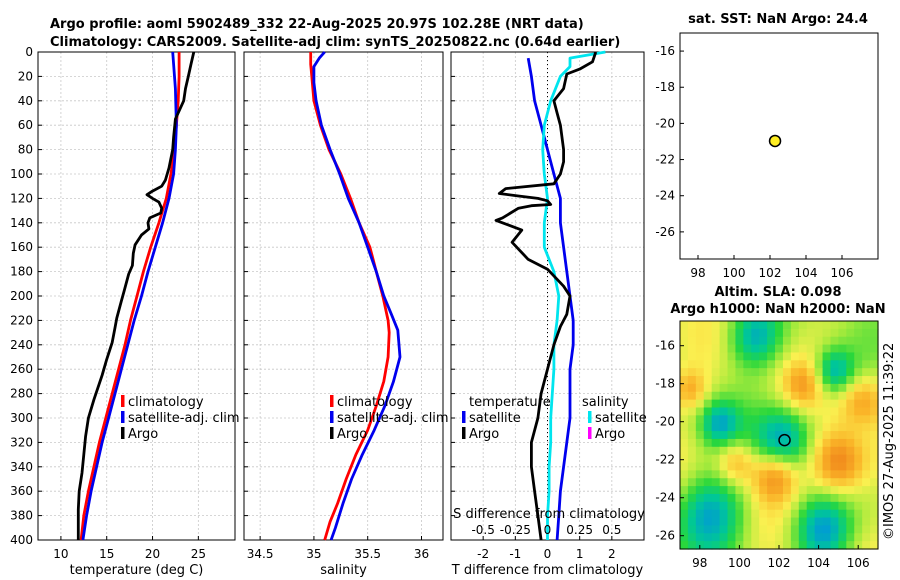 Image resolution: width=900 pixels, height=580 pixels. What do you see at coordinates (21, 223) in the screenshot?
I see `y-tick-label: 140` at bounding box center [21, 223].